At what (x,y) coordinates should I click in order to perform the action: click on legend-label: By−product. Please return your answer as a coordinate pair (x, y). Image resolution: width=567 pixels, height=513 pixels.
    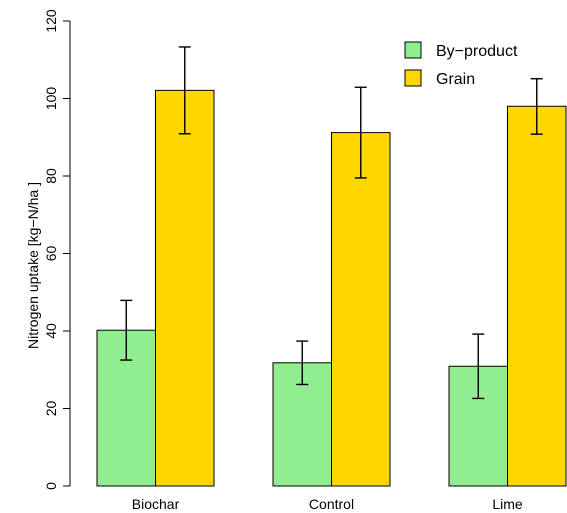
    Looking at the image, I should click on (477, 51).